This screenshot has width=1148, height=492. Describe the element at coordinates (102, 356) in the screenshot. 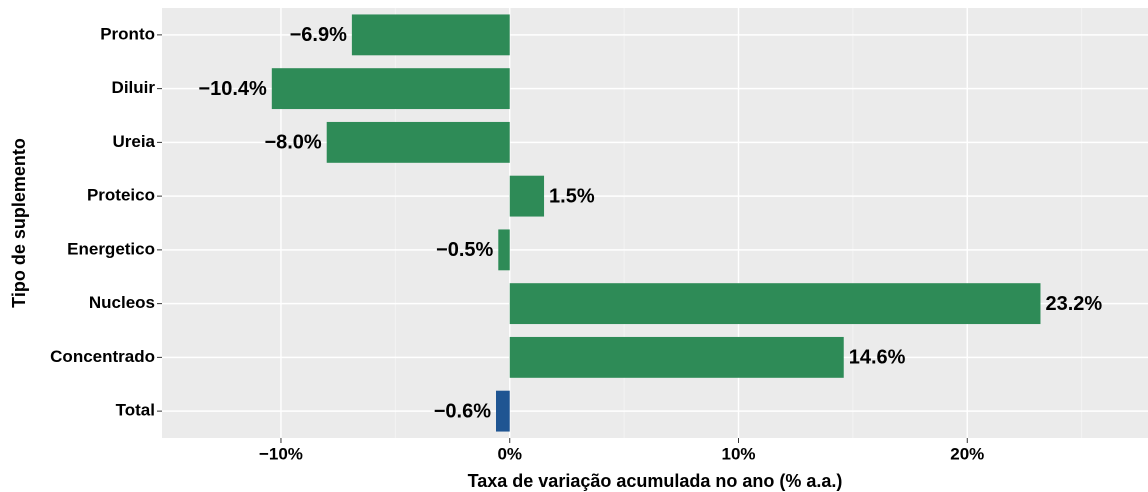

I see `y-tick-label: Concentrado` at that location.